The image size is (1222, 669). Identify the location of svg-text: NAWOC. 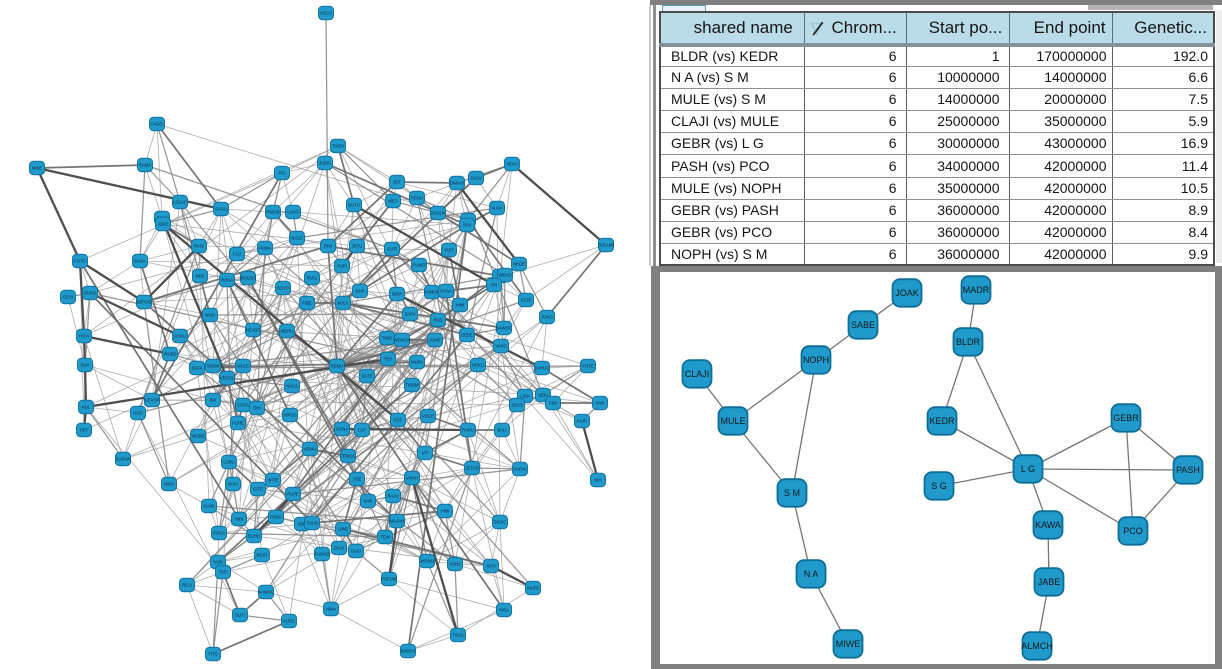
(266, 592).